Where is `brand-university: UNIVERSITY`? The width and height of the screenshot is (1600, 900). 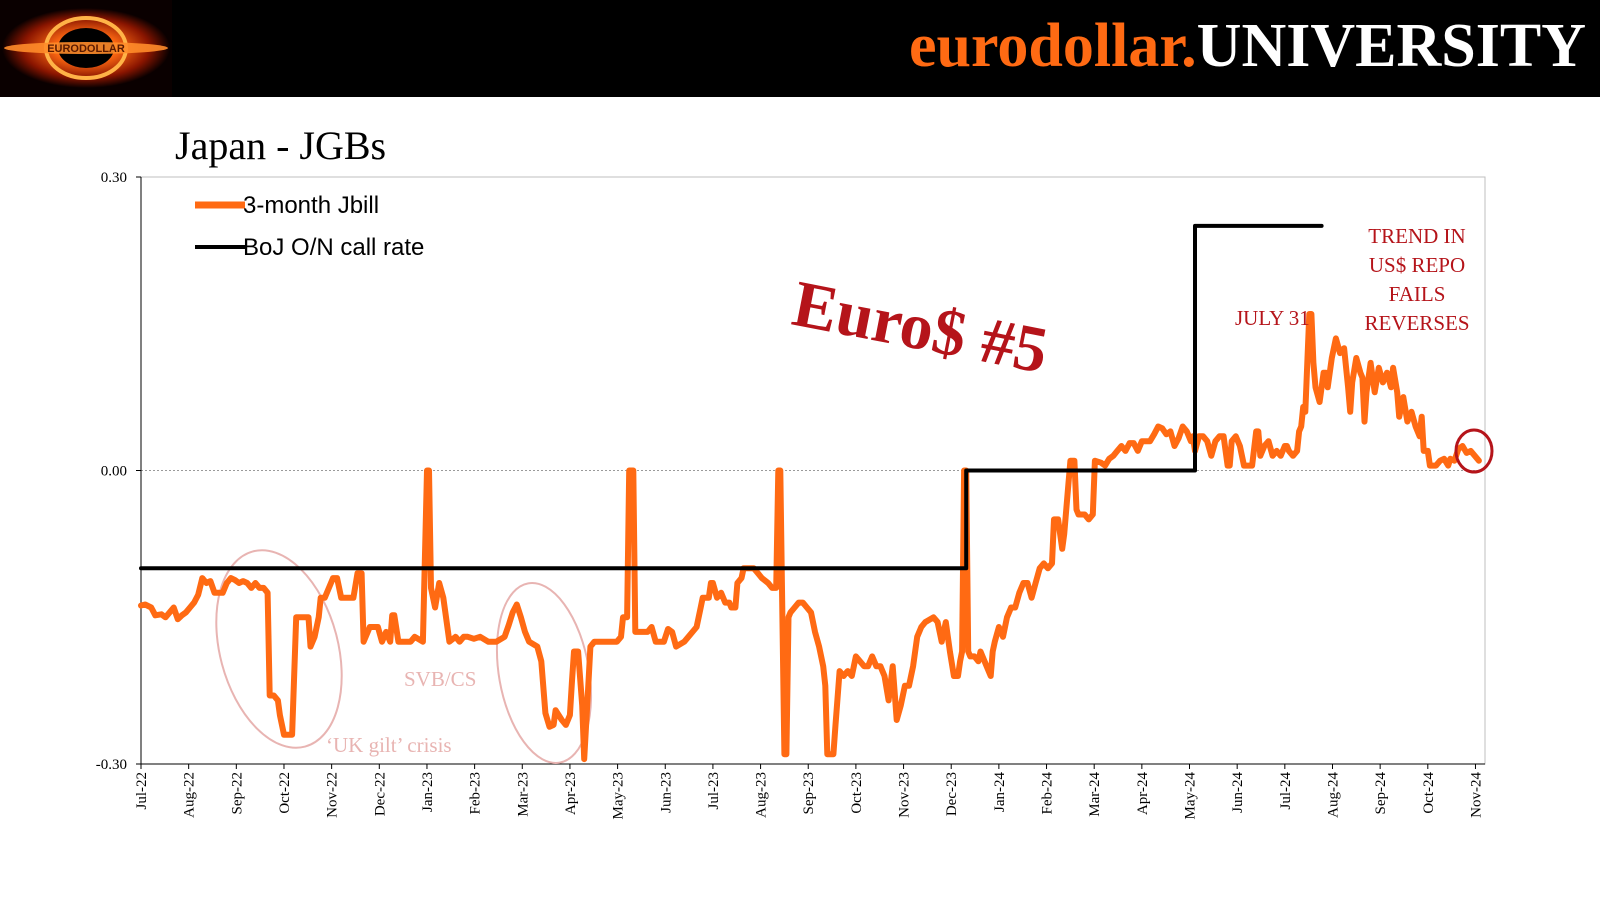
brand-university: UNIVERSITY is located at coordinates (1391, 46).